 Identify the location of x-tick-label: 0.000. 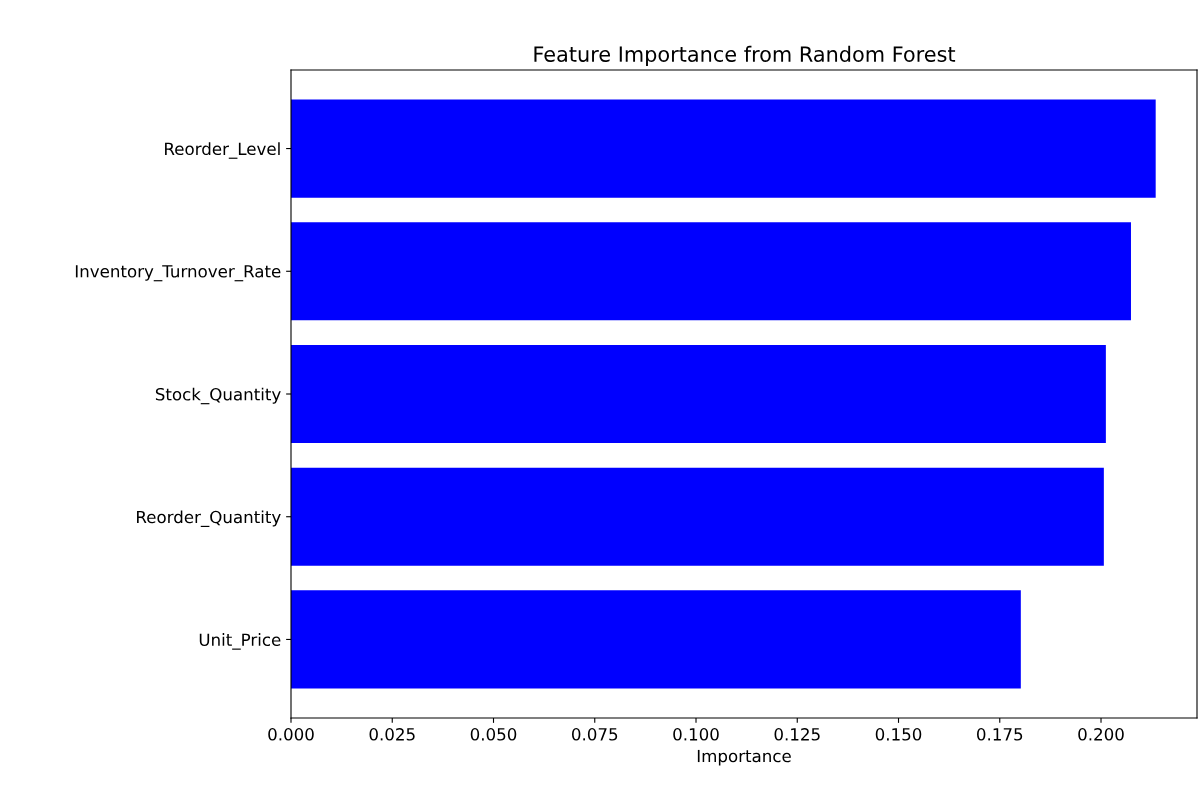
(291, 734).